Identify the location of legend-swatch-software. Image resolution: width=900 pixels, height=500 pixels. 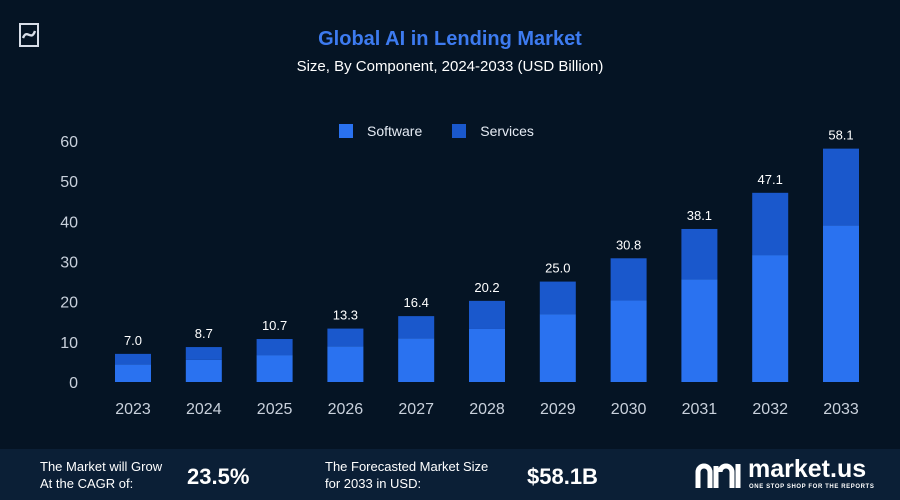
(346, 131).